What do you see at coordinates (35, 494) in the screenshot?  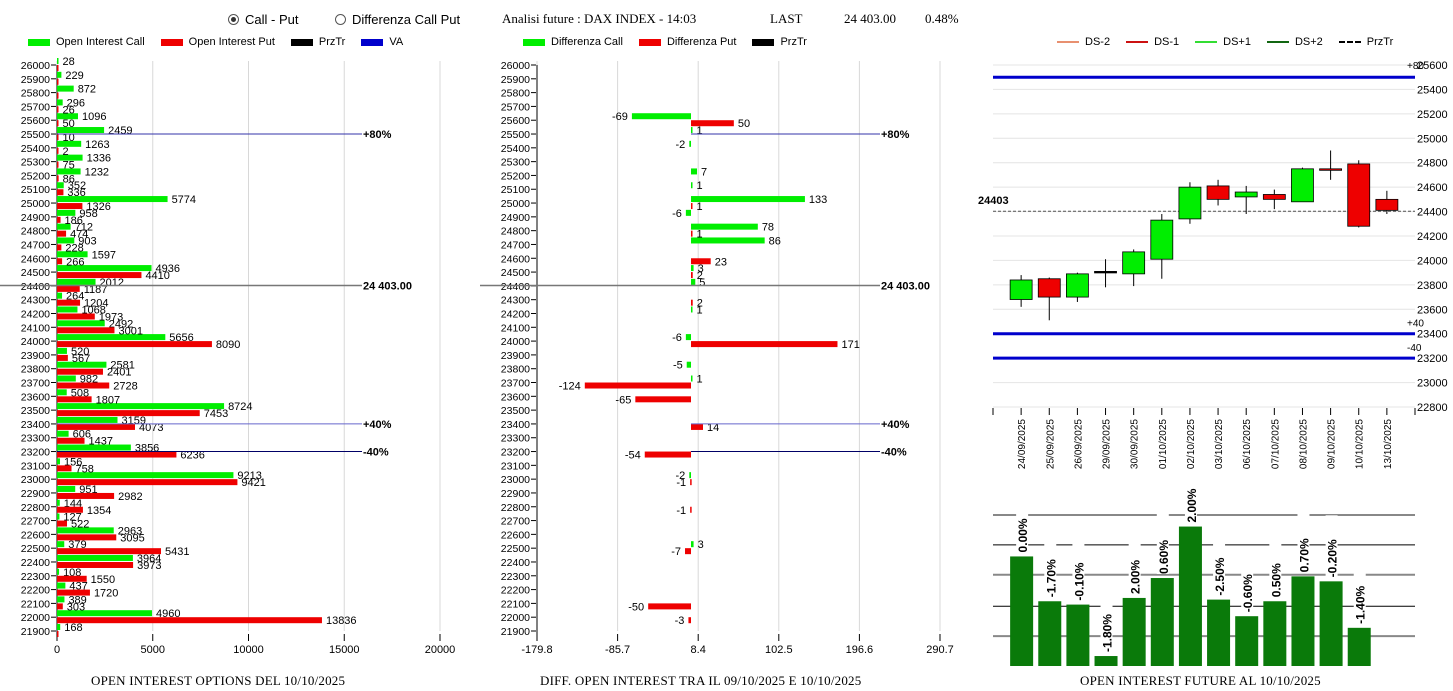 I see `y-tick-label: 22900` at bounding box center [35, 494].